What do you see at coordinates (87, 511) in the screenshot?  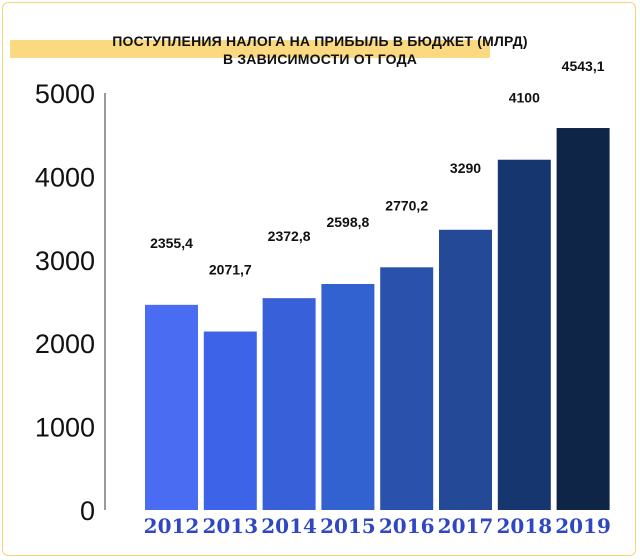 I see `y-tick-label: 0` at bounding box center [87, 511].